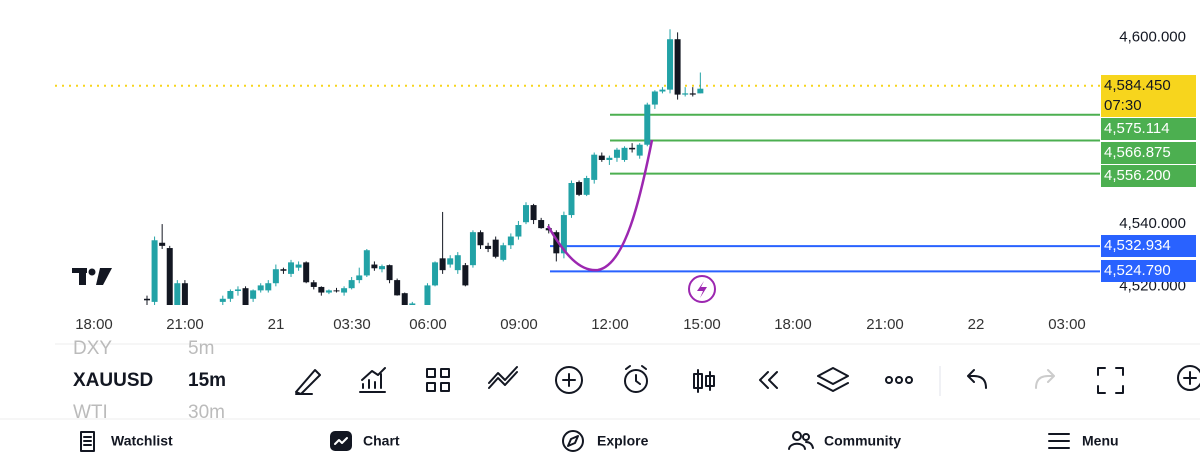 This screenshot has height=466, width=1200. I want to click on next-interval: 30m, so click(206, 412).